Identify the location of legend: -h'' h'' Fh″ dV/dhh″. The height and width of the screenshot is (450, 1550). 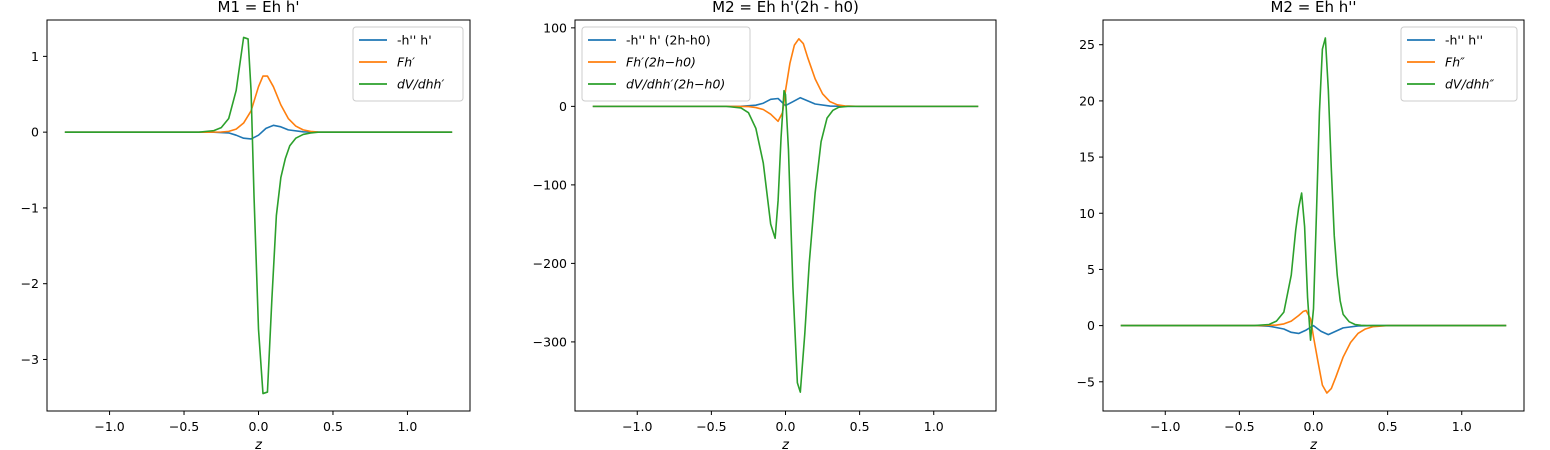
(1459, 64).